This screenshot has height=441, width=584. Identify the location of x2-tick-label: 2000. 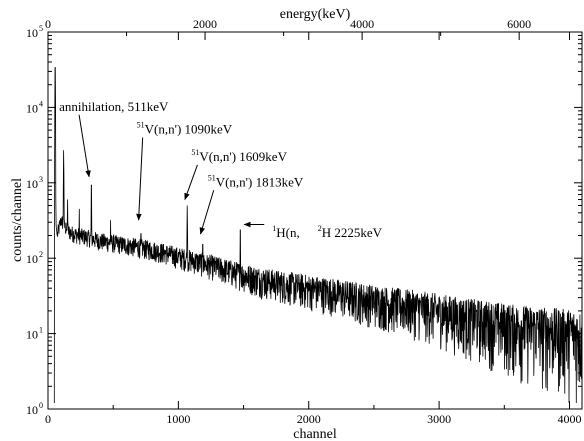
(205, 24).